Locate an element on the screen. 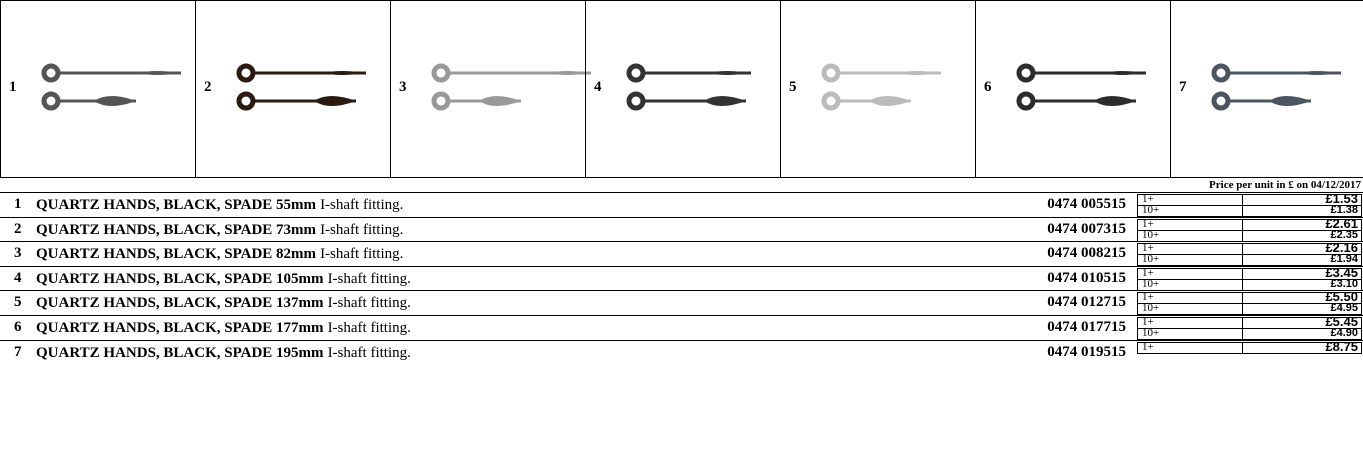  image-label: 6 is located at coordinates (988, 87).